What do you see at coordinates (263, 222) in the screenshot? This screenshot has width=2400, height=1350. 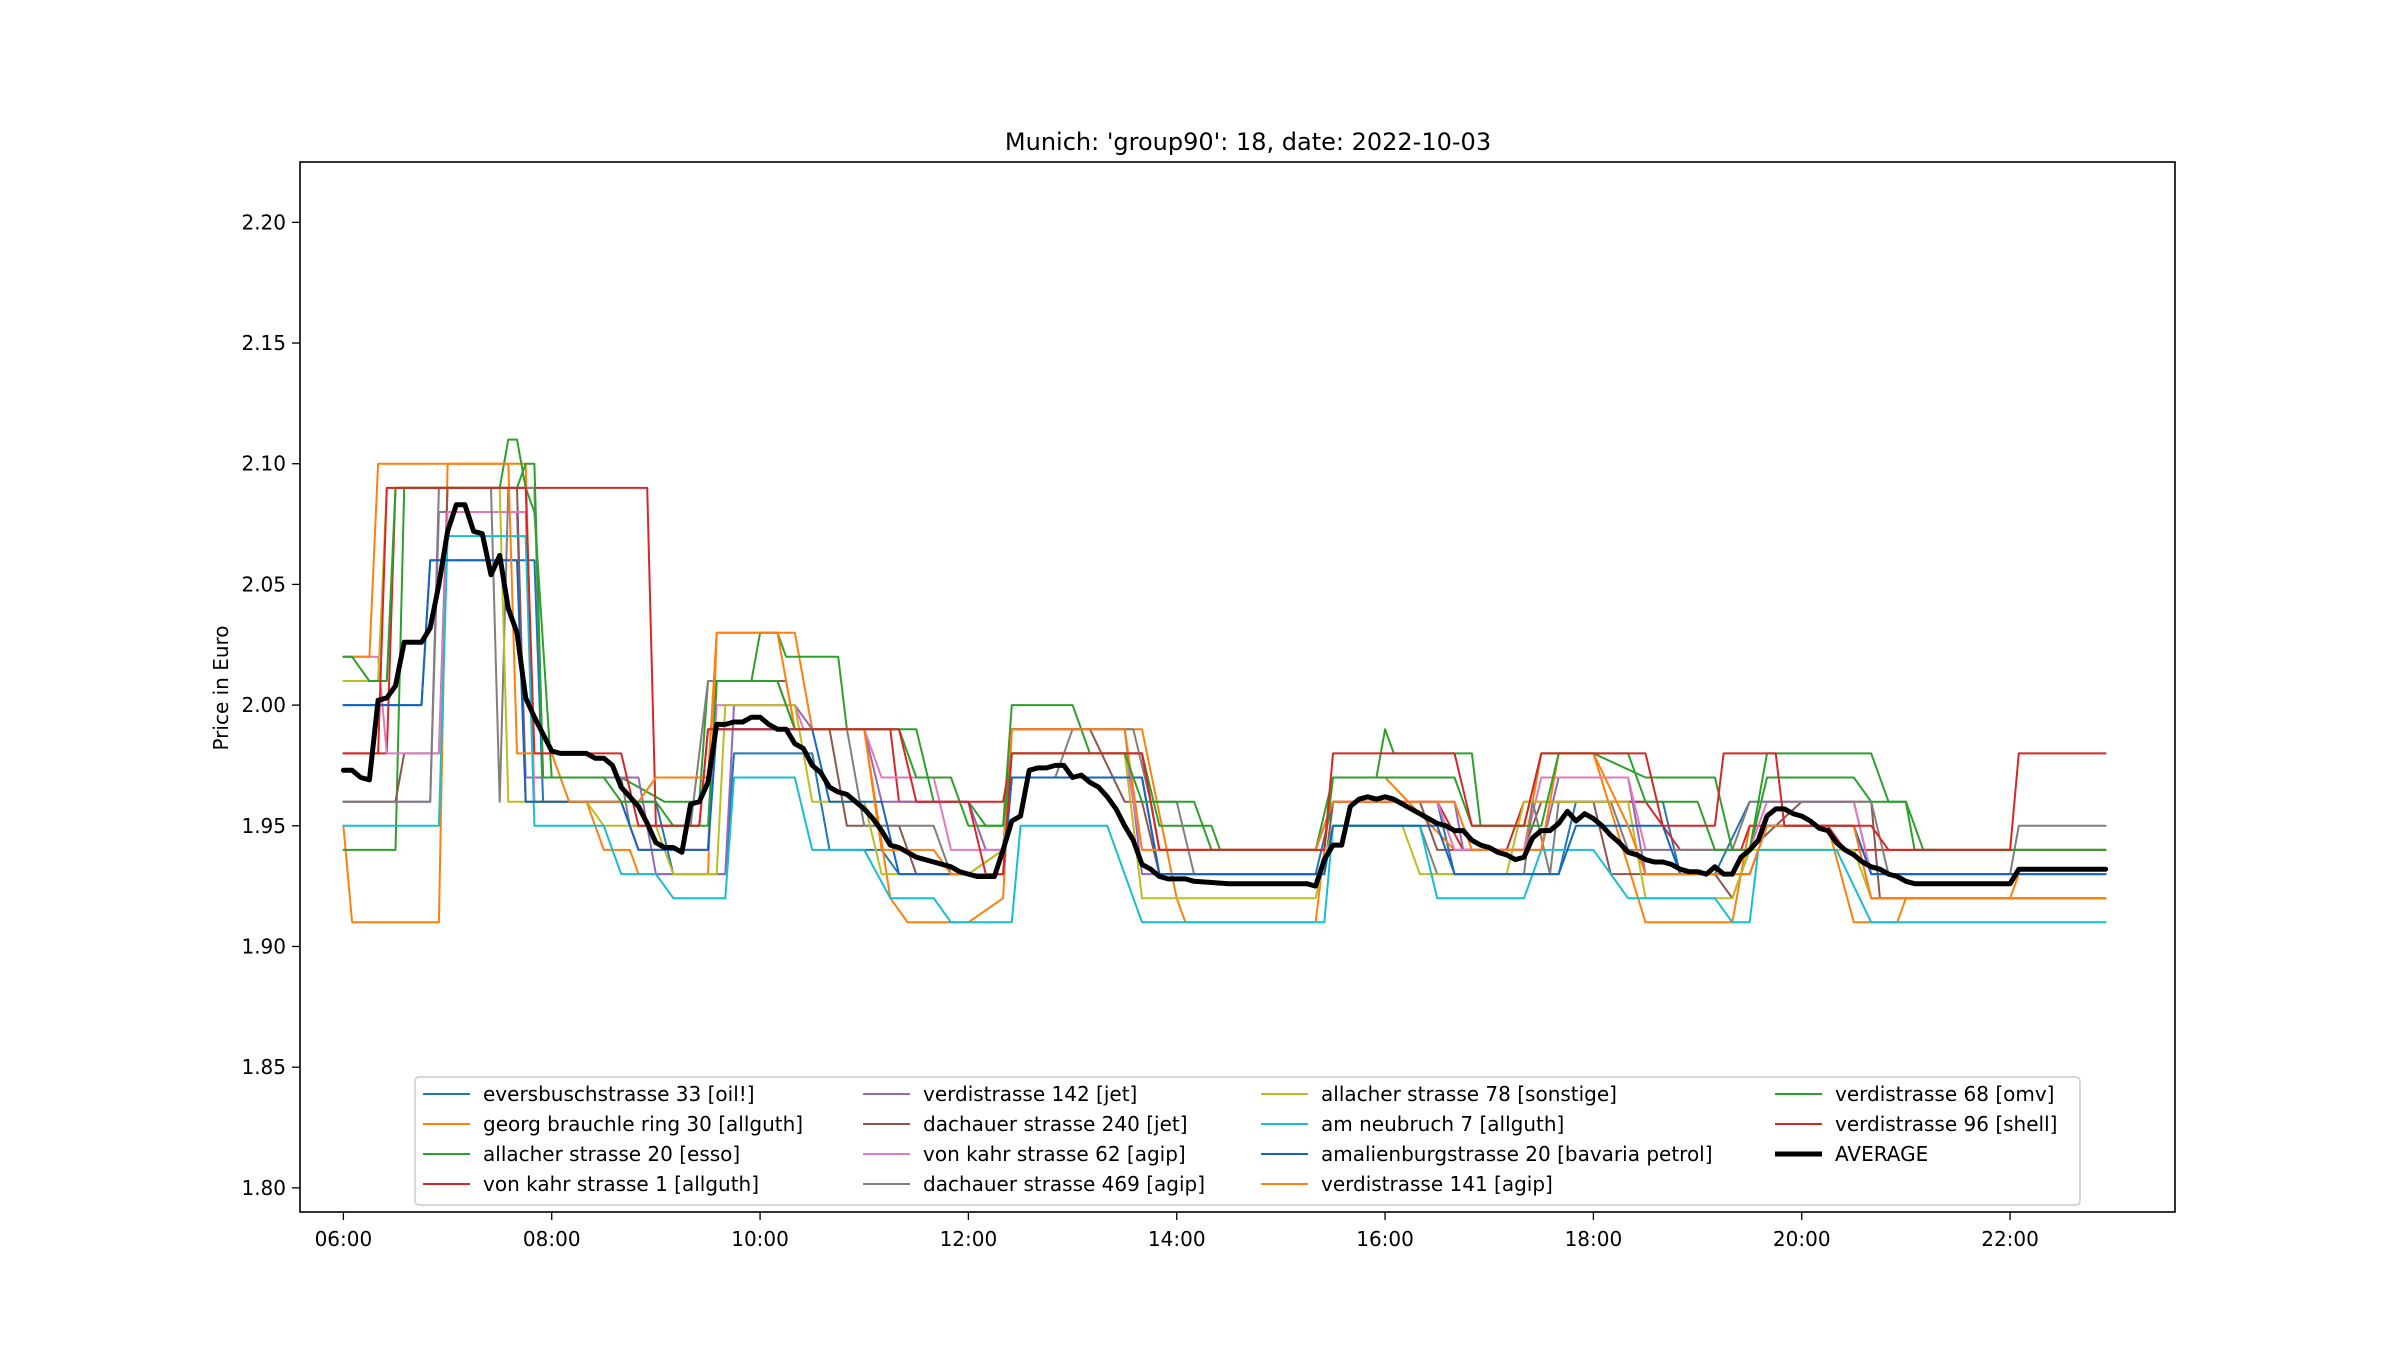 I see `y-tick-label: 2.20` at bounding box center [263, 222].